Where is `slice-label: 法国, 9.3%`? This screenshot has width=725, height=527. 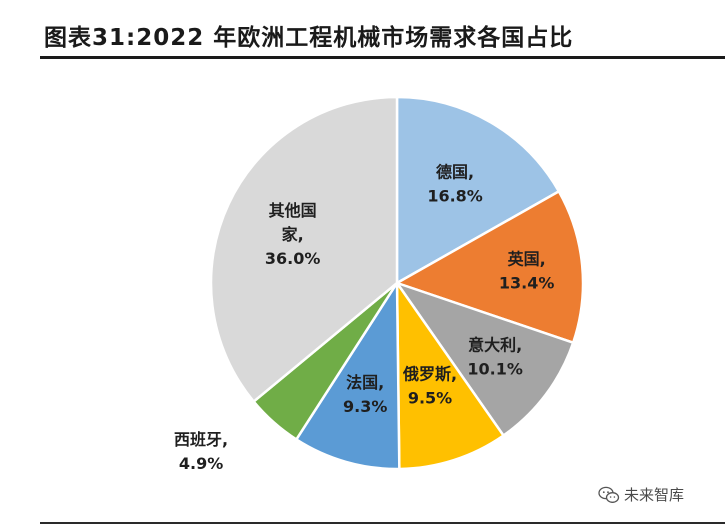
slice-label: 法国, 9.3% is located at coordinates (365, 394).